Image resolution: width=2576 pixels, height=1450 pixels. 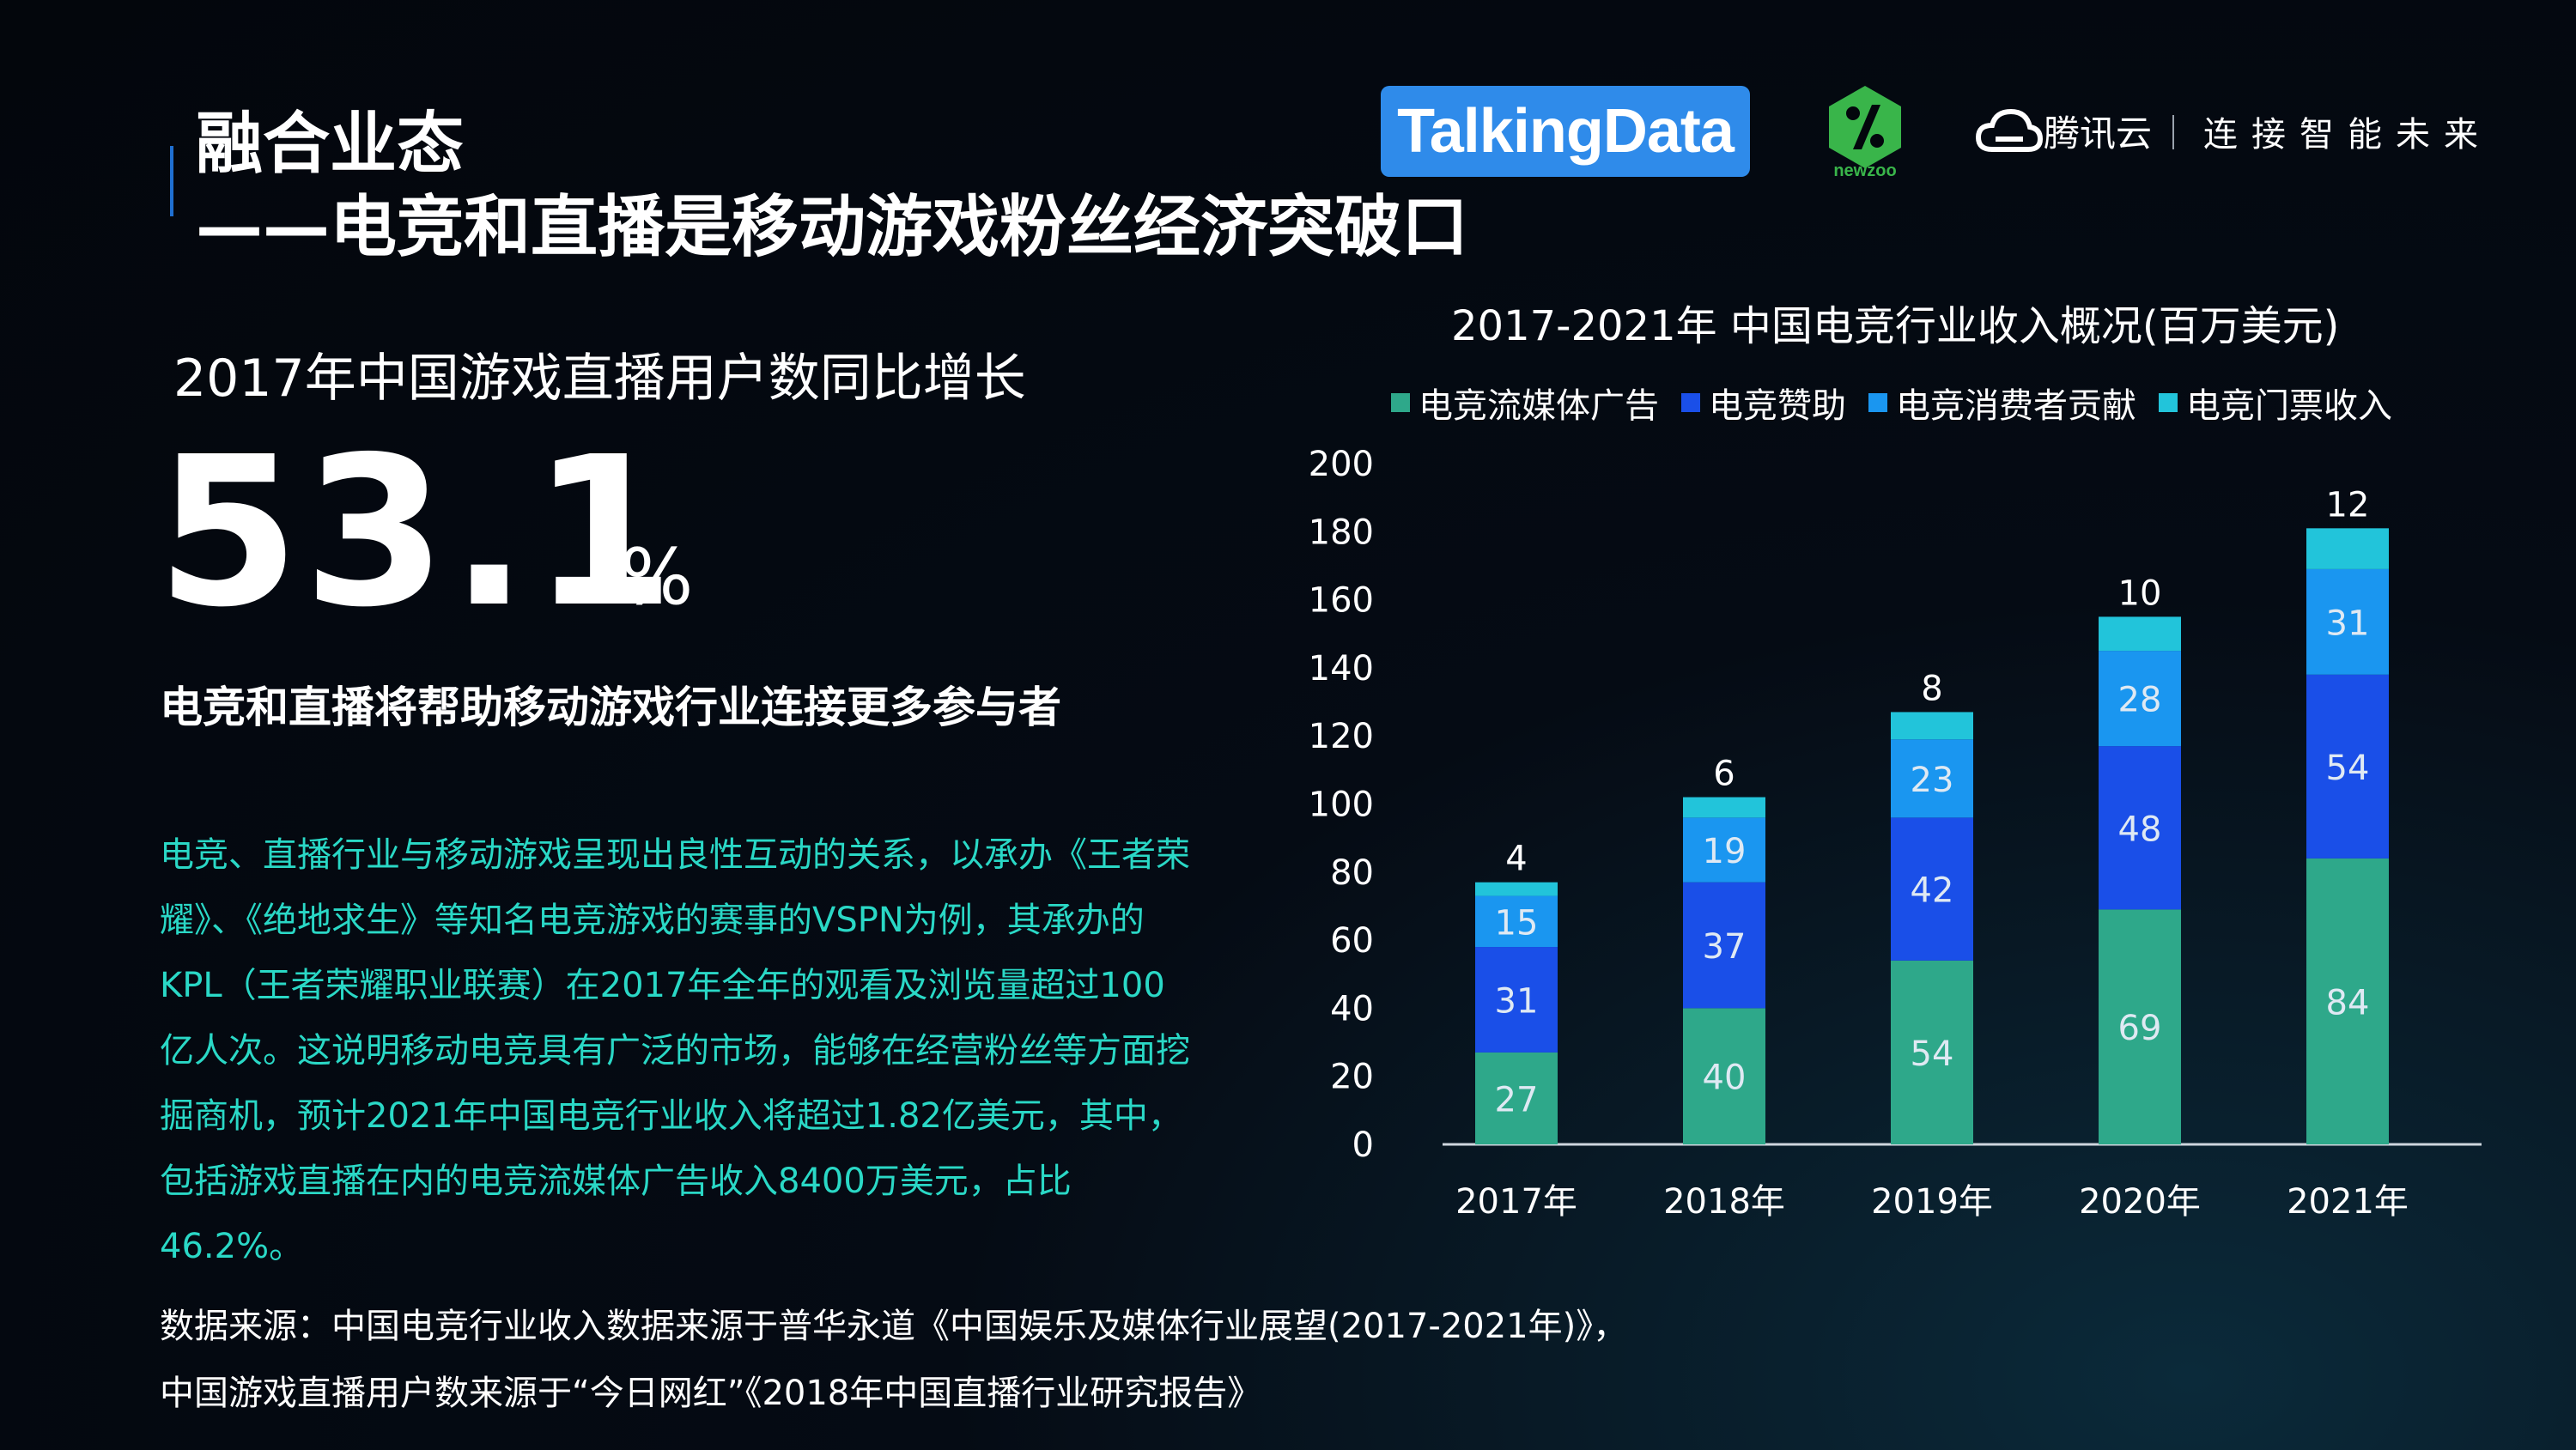 I want to click on page-subtitle: ——电竞和直播是移动游戏粉丝经济突破口, so click(x=832, y=227).